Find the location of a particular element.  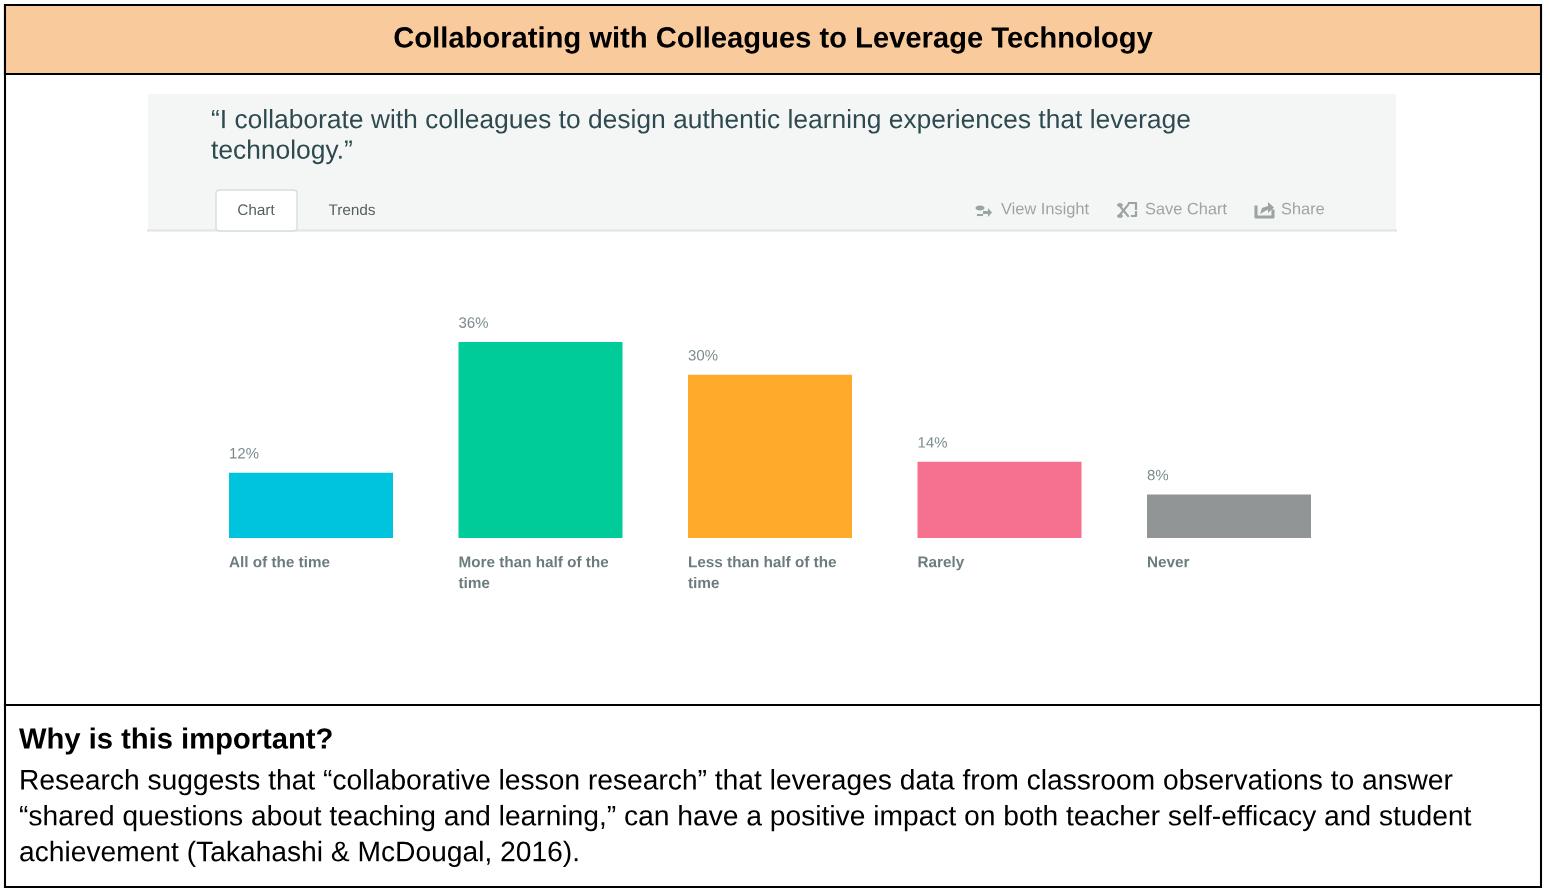

x-tick-label: Never is located at coordinates (1169, 562).